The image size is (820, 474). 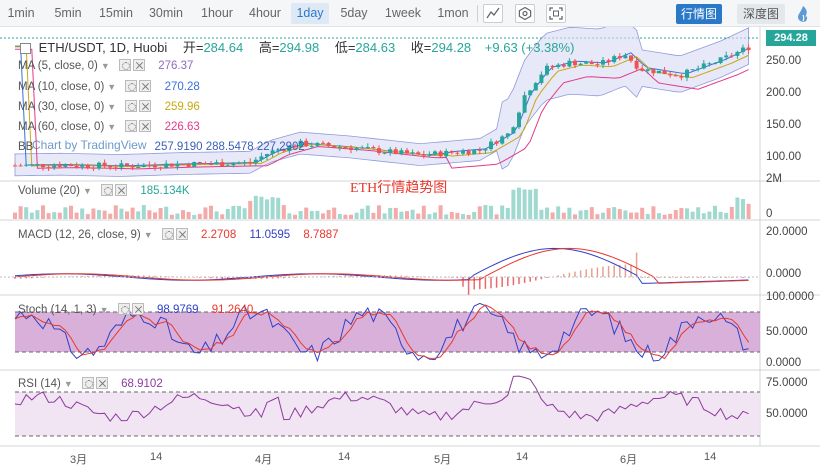 I want to click on timeframe-1min: 1min, so click(x=21, y=13).